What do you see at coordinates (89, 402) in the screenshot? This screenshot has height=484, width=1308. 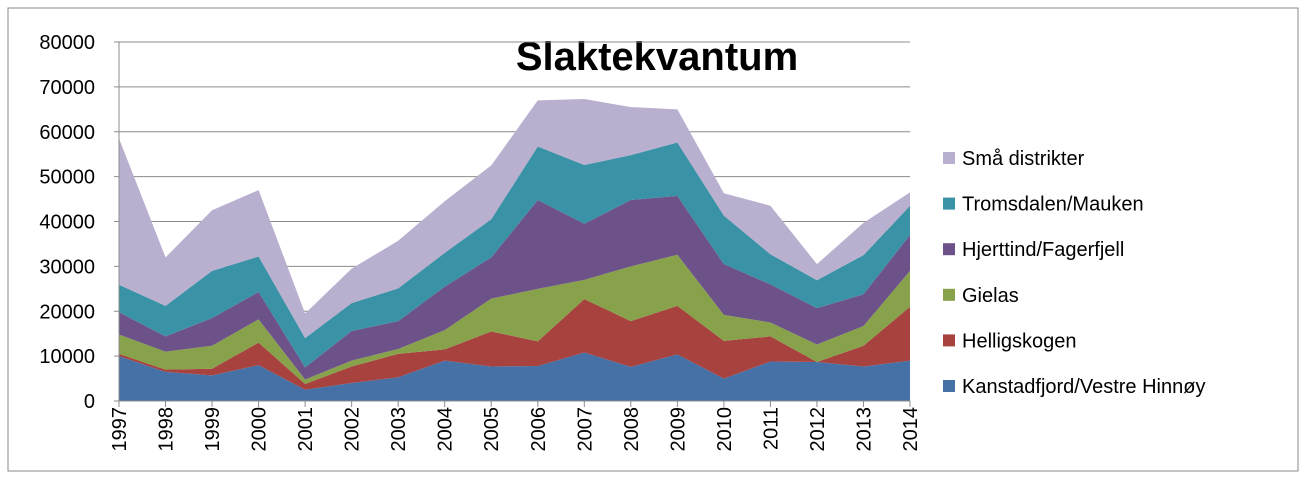 I see `y-tick-label: 0` at bounding box center [89, 402].